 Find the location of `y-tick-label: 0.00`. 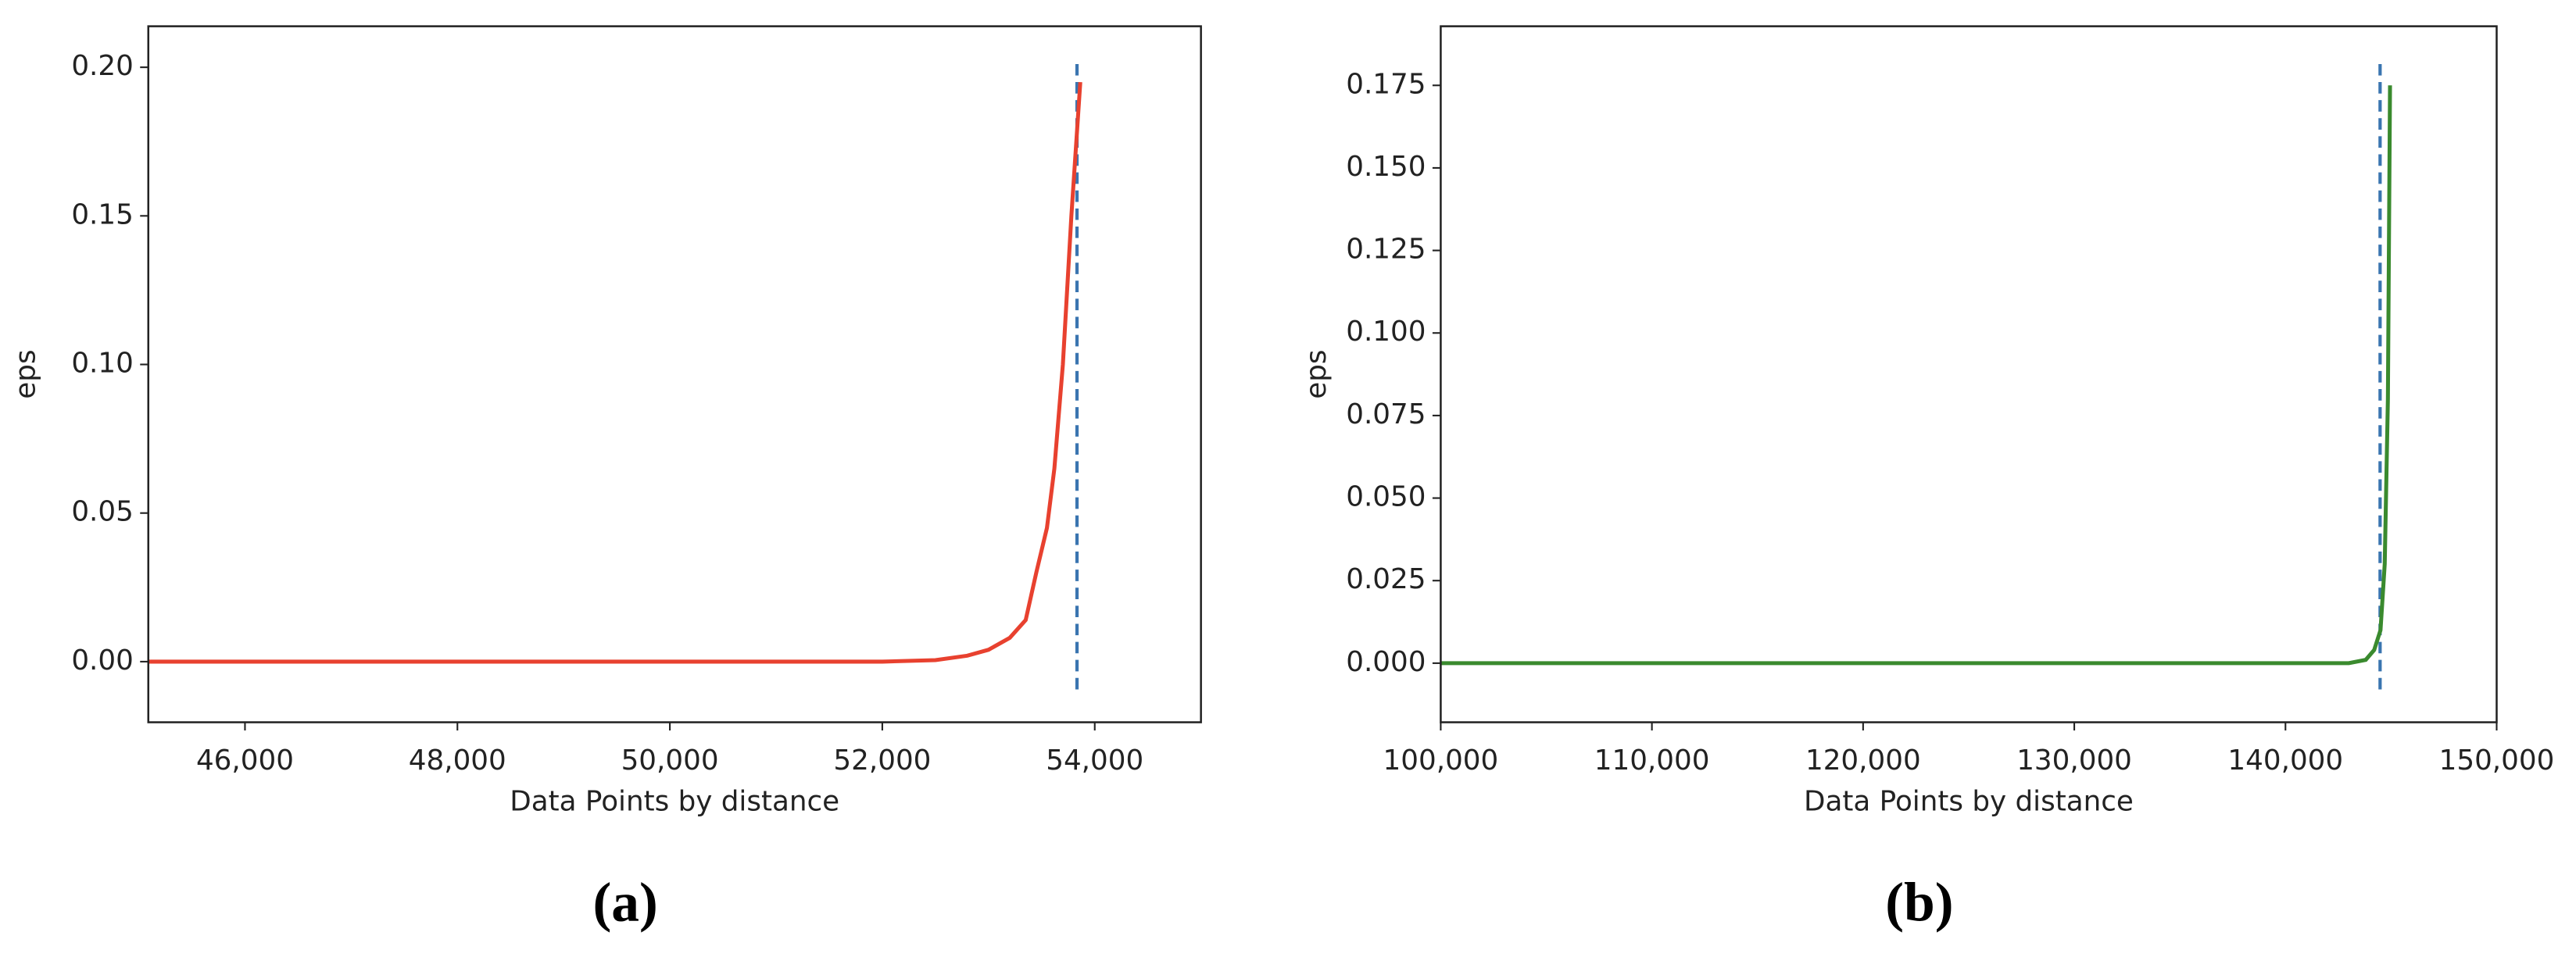

y-tick-label: 0.00 is located at coordinates (102, 661).